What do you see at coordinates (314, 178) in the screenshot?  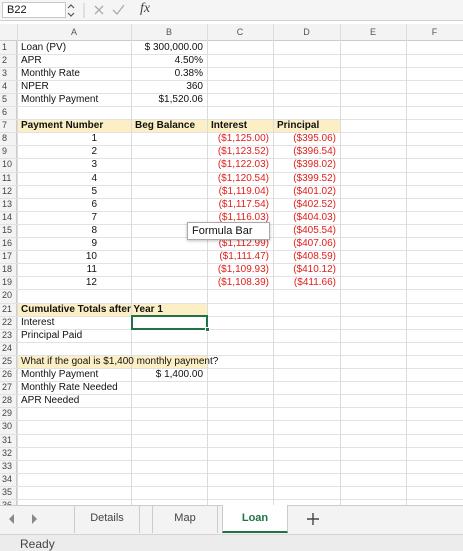 I see `cell: ($399.52)` at bounding box center [314, 178].